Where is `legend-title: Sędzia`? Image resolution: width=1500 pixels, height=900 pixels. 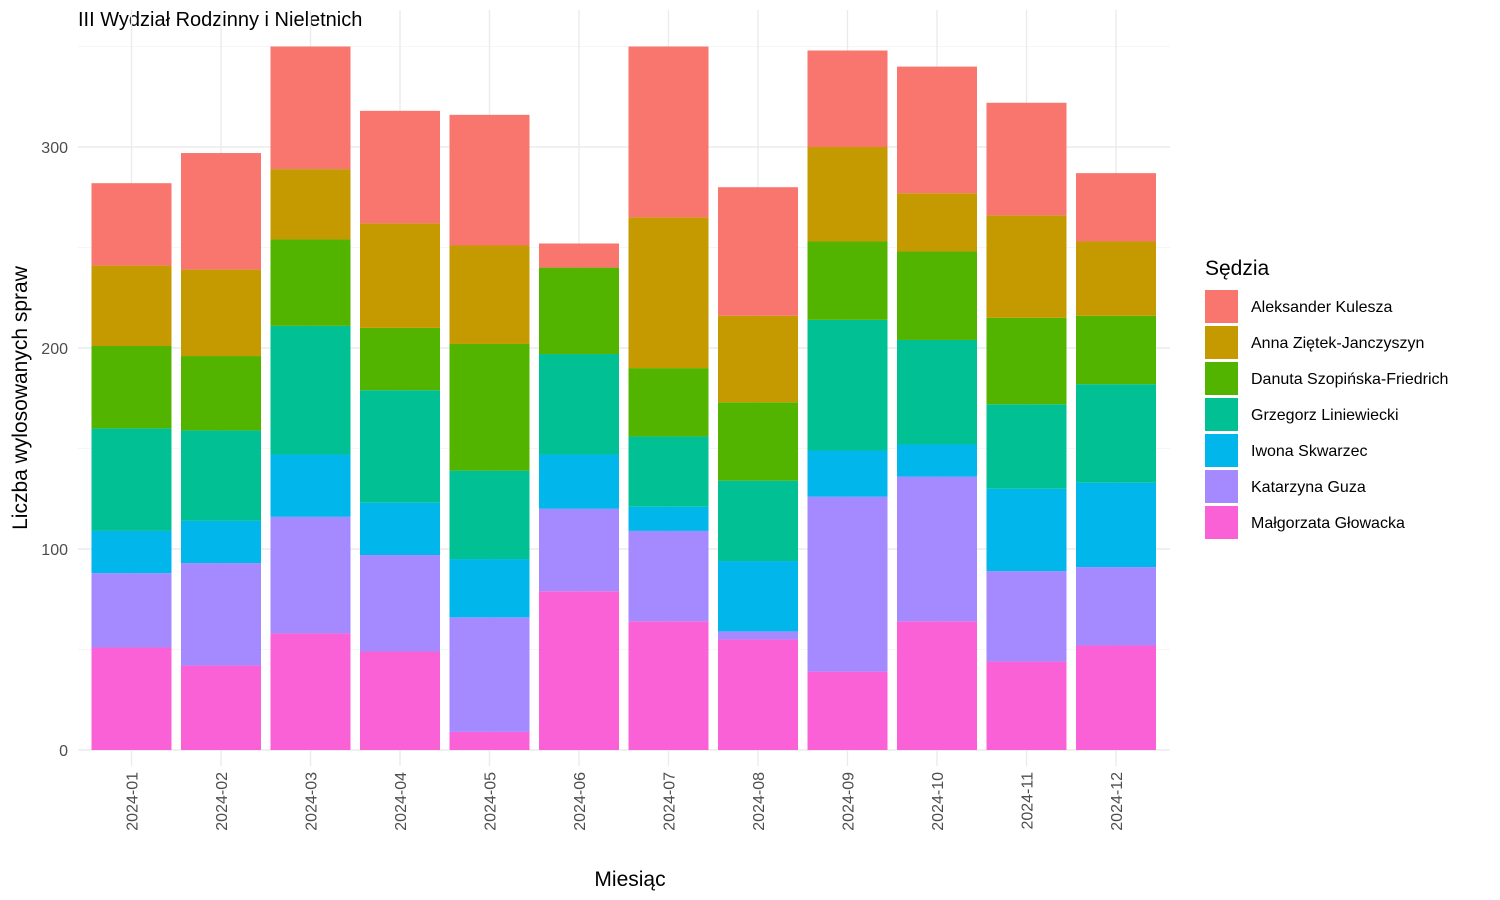 legend-title: Sędzia is located at coordinates (1237, 268).